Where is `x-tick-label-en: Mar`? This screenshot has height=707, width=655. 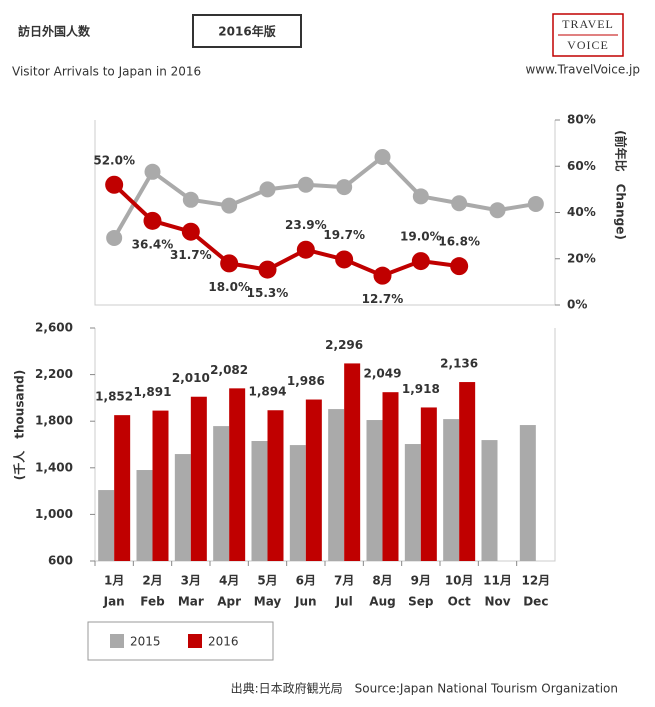 x-tick-label-en: Mar is located at coordinates (191, 602).